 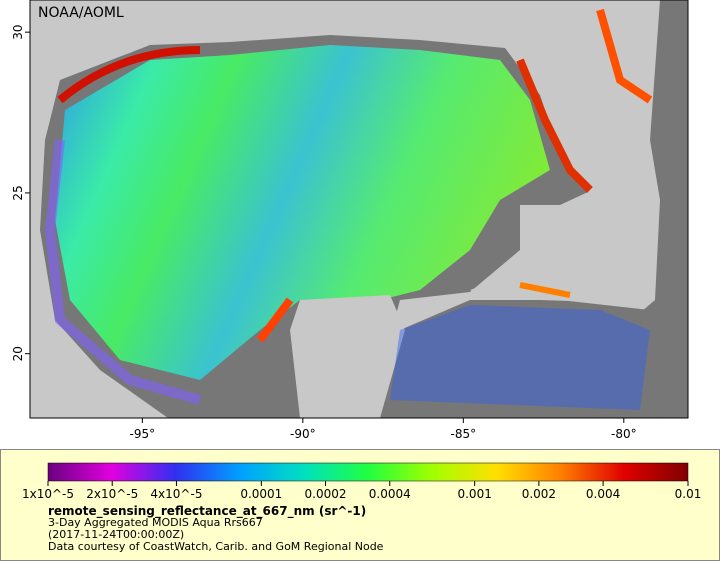 I want to click on yucatan, so click(x=347, y=356).